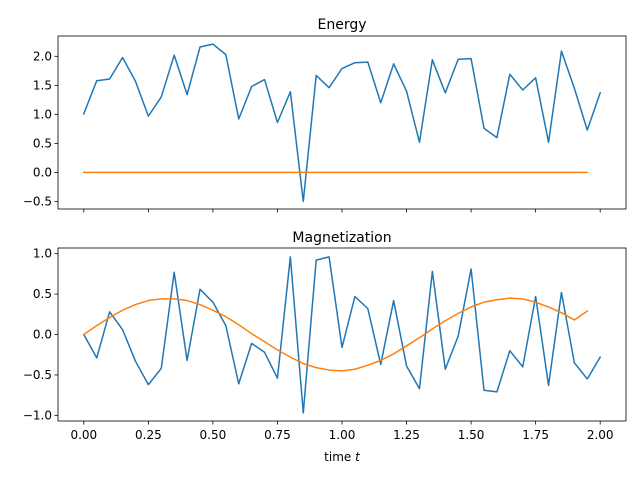 The width and height of the screenshot is (640, 485). What do you see at coordinates (42, 114) in the screenshot?
I see `energy-ytick-label: 1.0` at bounding box center [42, 114].